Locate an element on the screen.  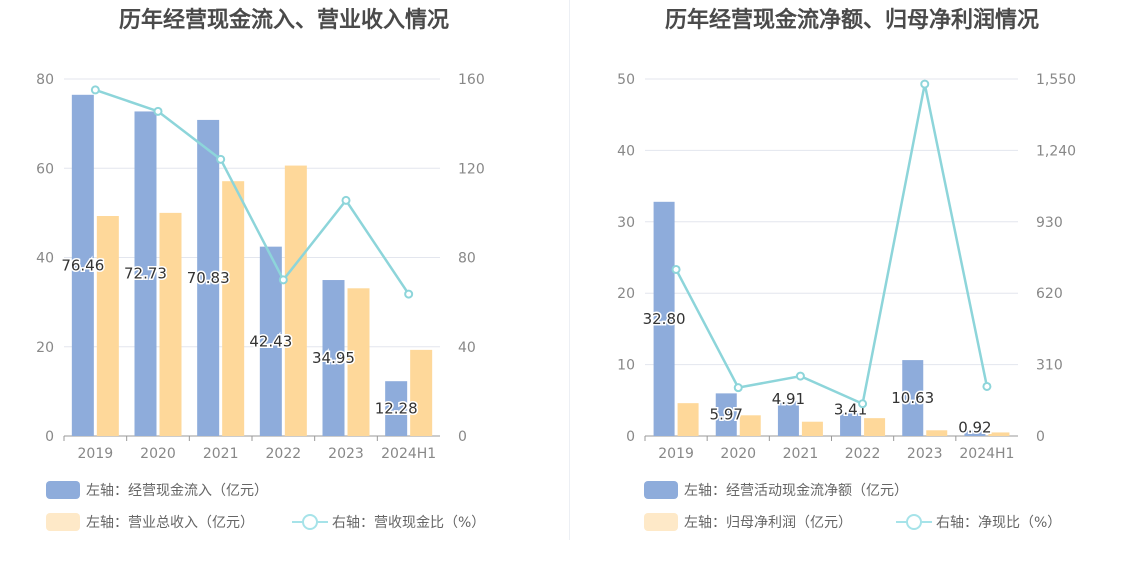
ratio-line is located at coordinates (252, 191).